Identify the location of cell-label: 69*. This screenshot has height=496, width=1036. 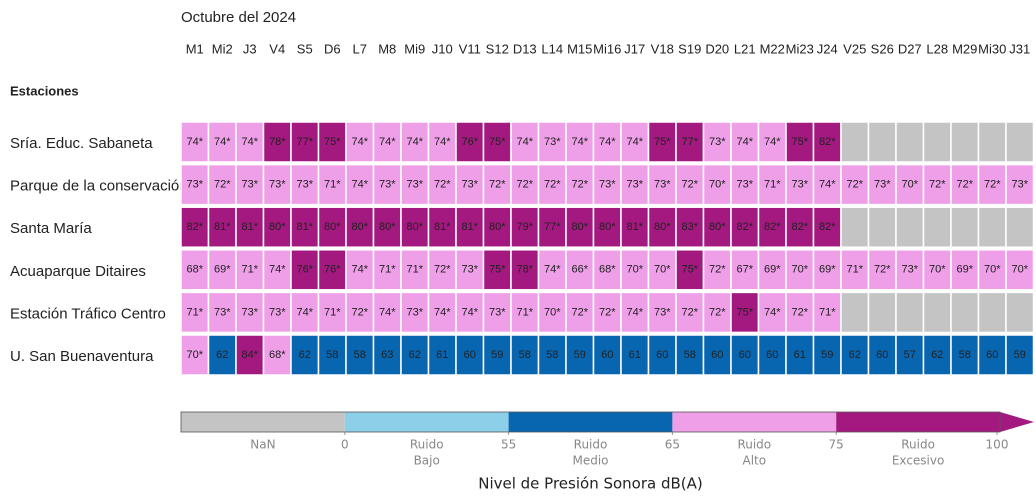
(222, 270).